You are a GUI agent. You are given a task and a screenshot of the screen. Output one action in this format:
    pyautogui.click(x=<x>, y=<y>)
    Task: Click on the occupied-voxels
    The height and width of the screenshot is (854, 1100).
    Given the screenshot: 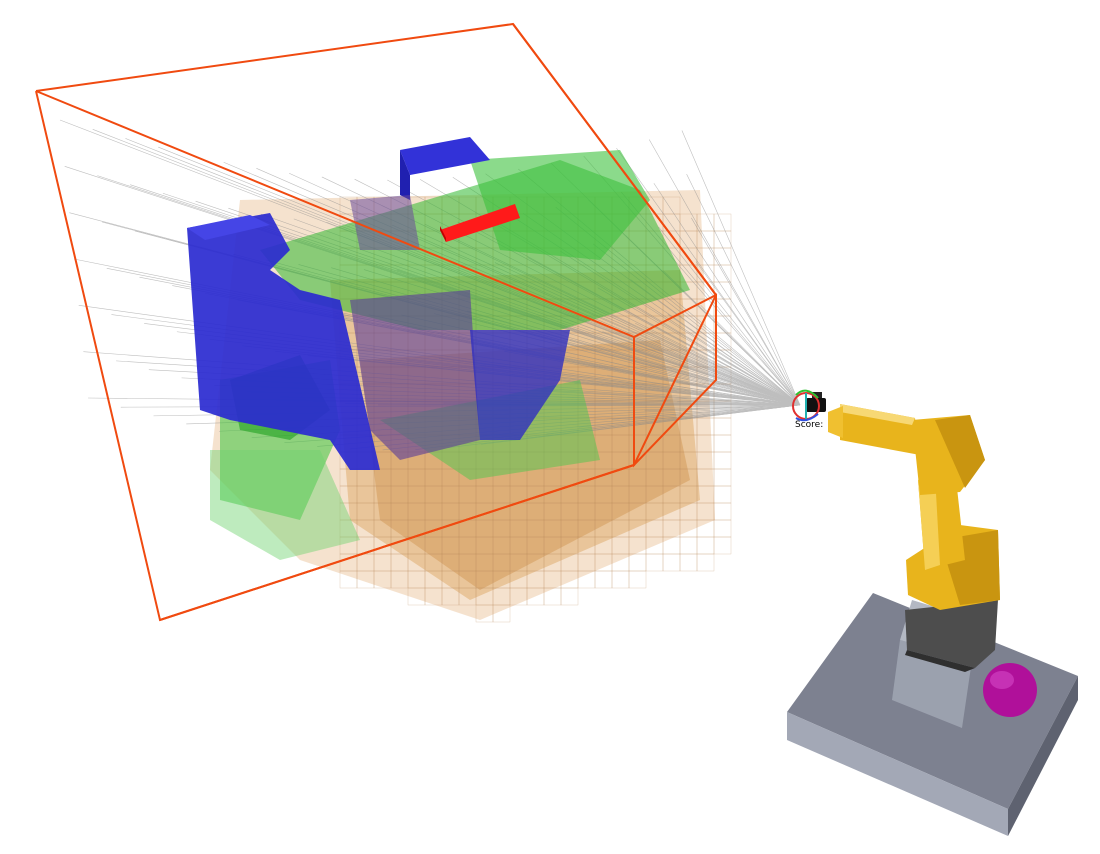 What is the action you would take?
    pyautogui.click(x=378, y=303)
    